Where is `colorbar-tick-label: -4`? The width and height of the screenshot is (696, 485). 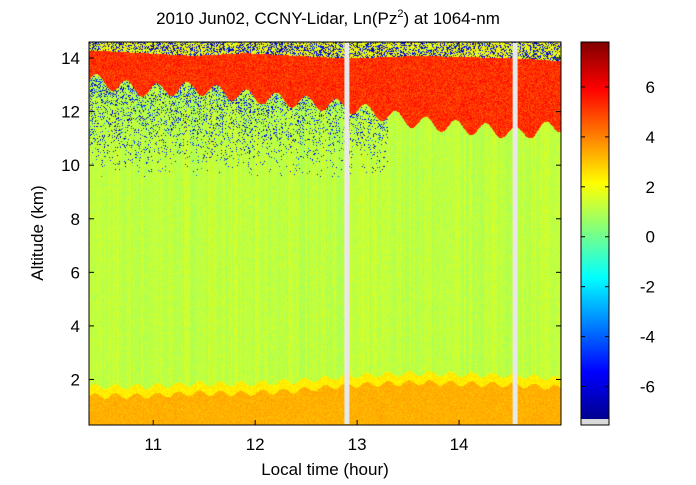
colorbar-tick-label: -4 is located at coordinates (647, 337).